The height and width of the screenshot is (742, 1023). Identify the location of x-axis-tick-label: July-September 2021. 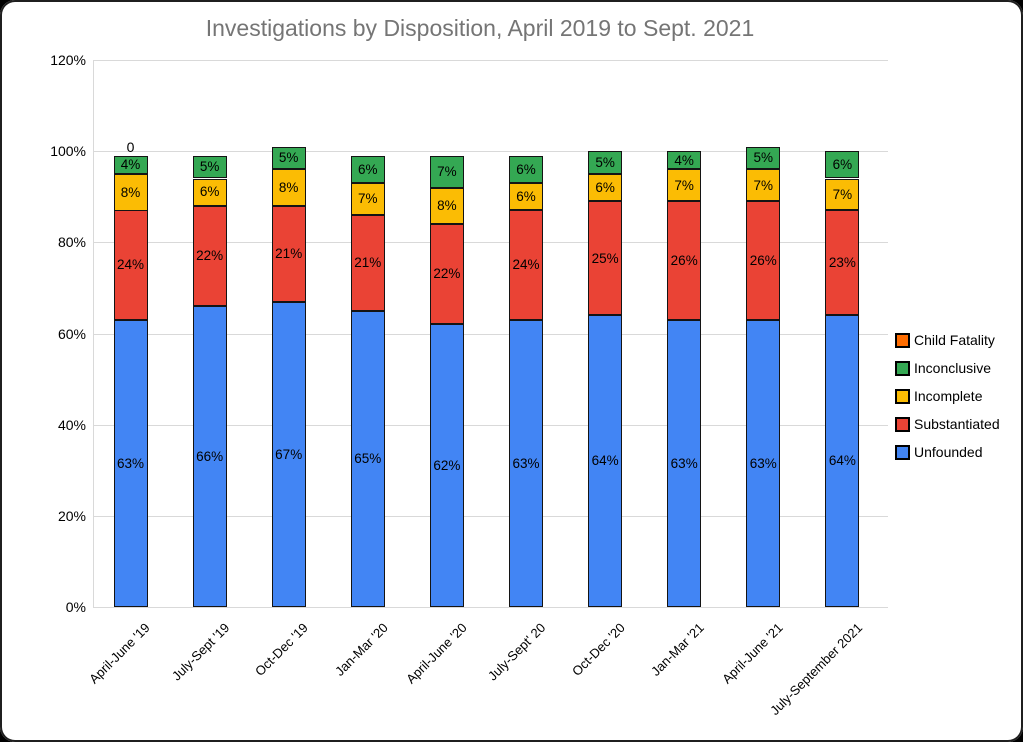
(816, 669).